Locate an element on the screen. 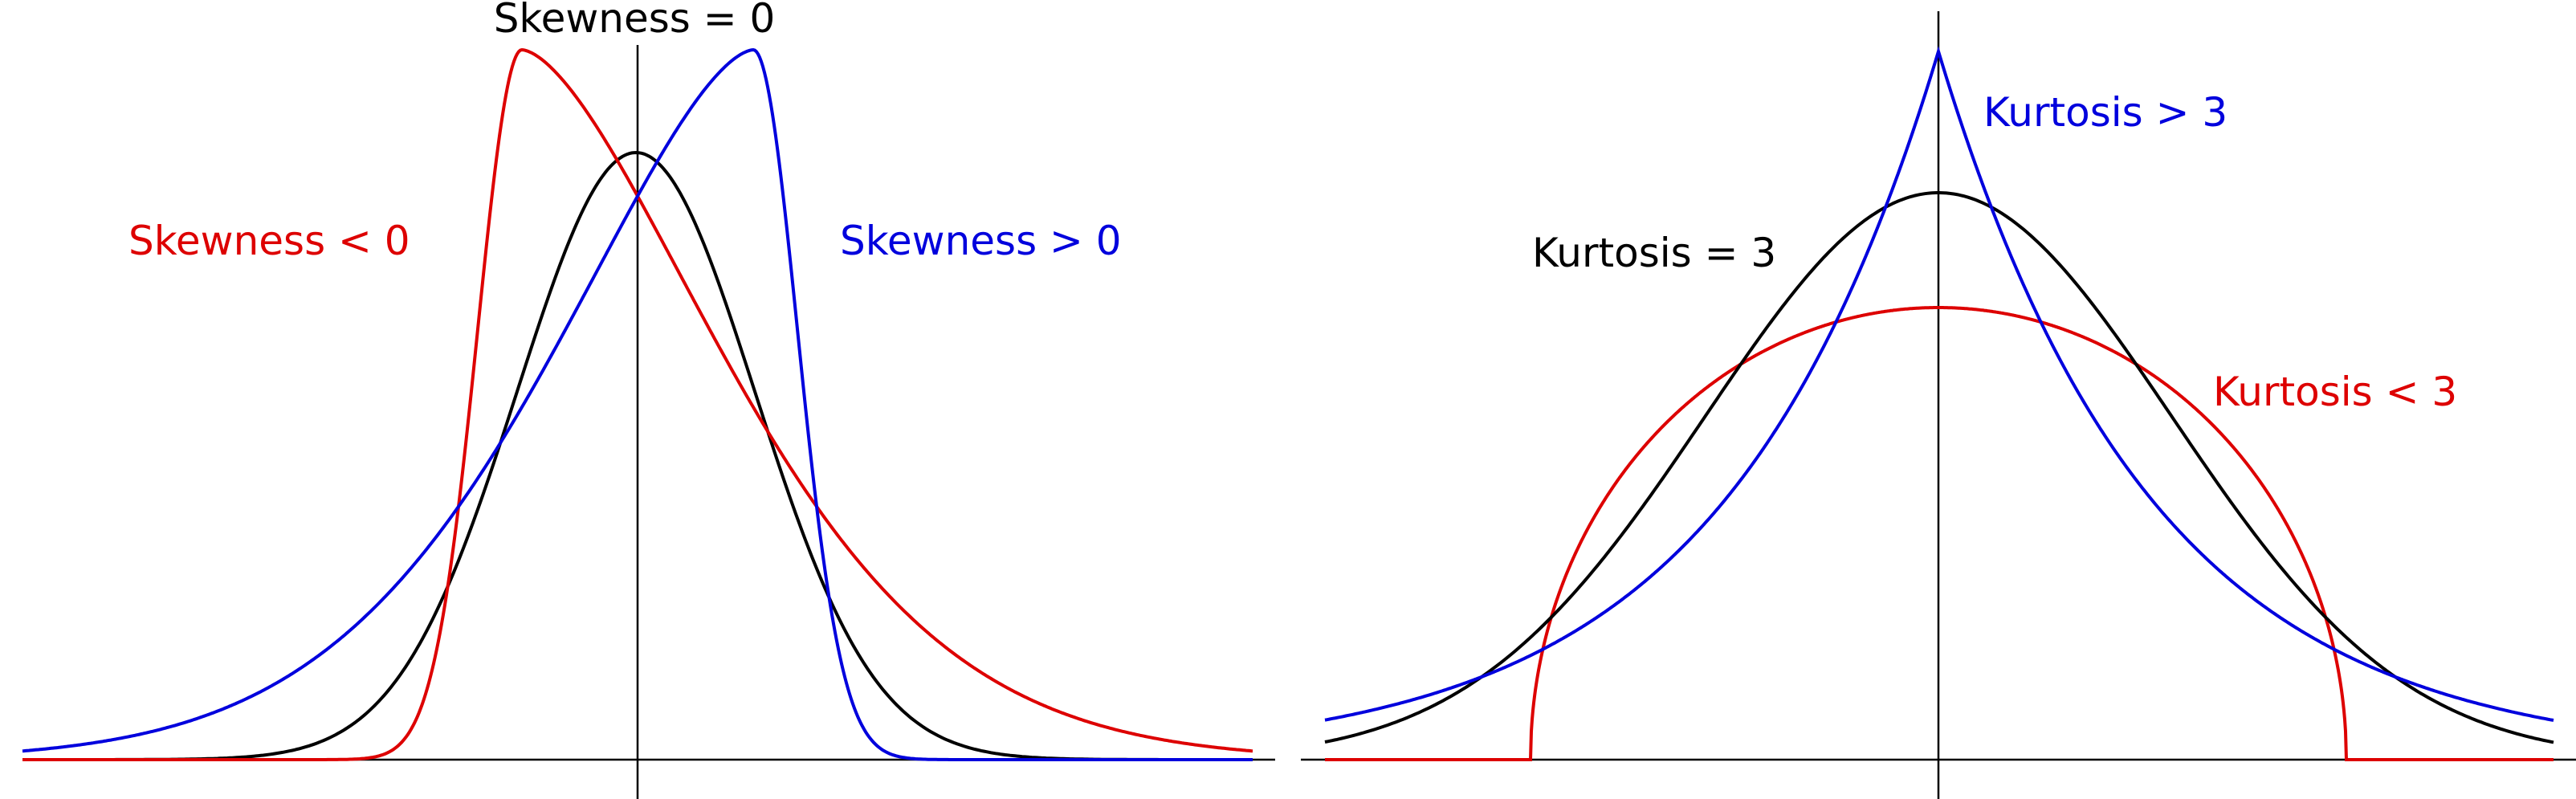  skewness-negative-label: Skewness < 0 is located at coordinates (269, 241).